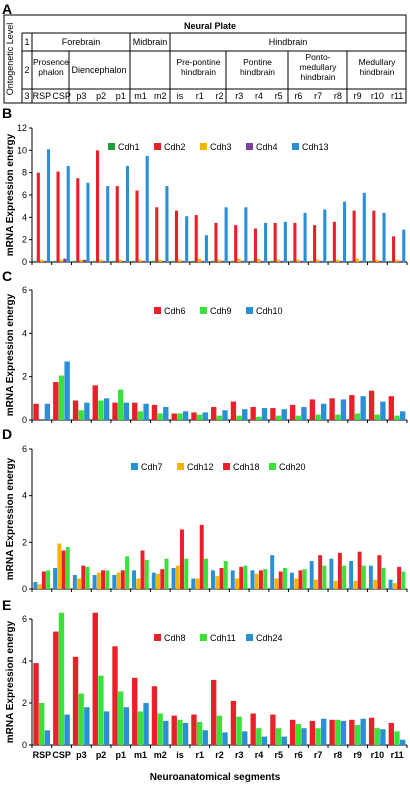  I want to click on bar-Cdh9-r7, so click(318, 417).